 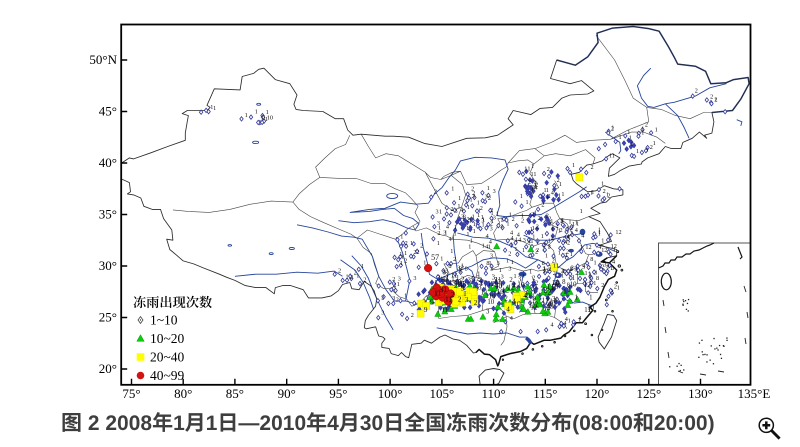 What do you see at coordinates (167, 375) in the screenshot?
I see `svg-text: 40~99` at bounding box center [167, 375].